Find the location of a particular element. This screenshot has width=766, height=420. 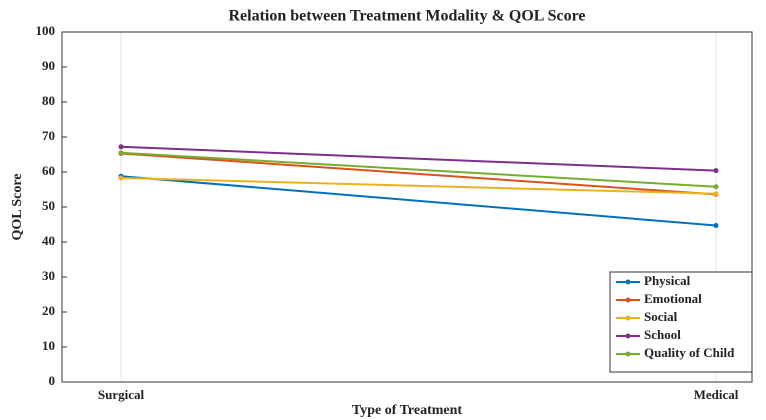

y-tick-label: 40 is located at coordinates (48, 240).